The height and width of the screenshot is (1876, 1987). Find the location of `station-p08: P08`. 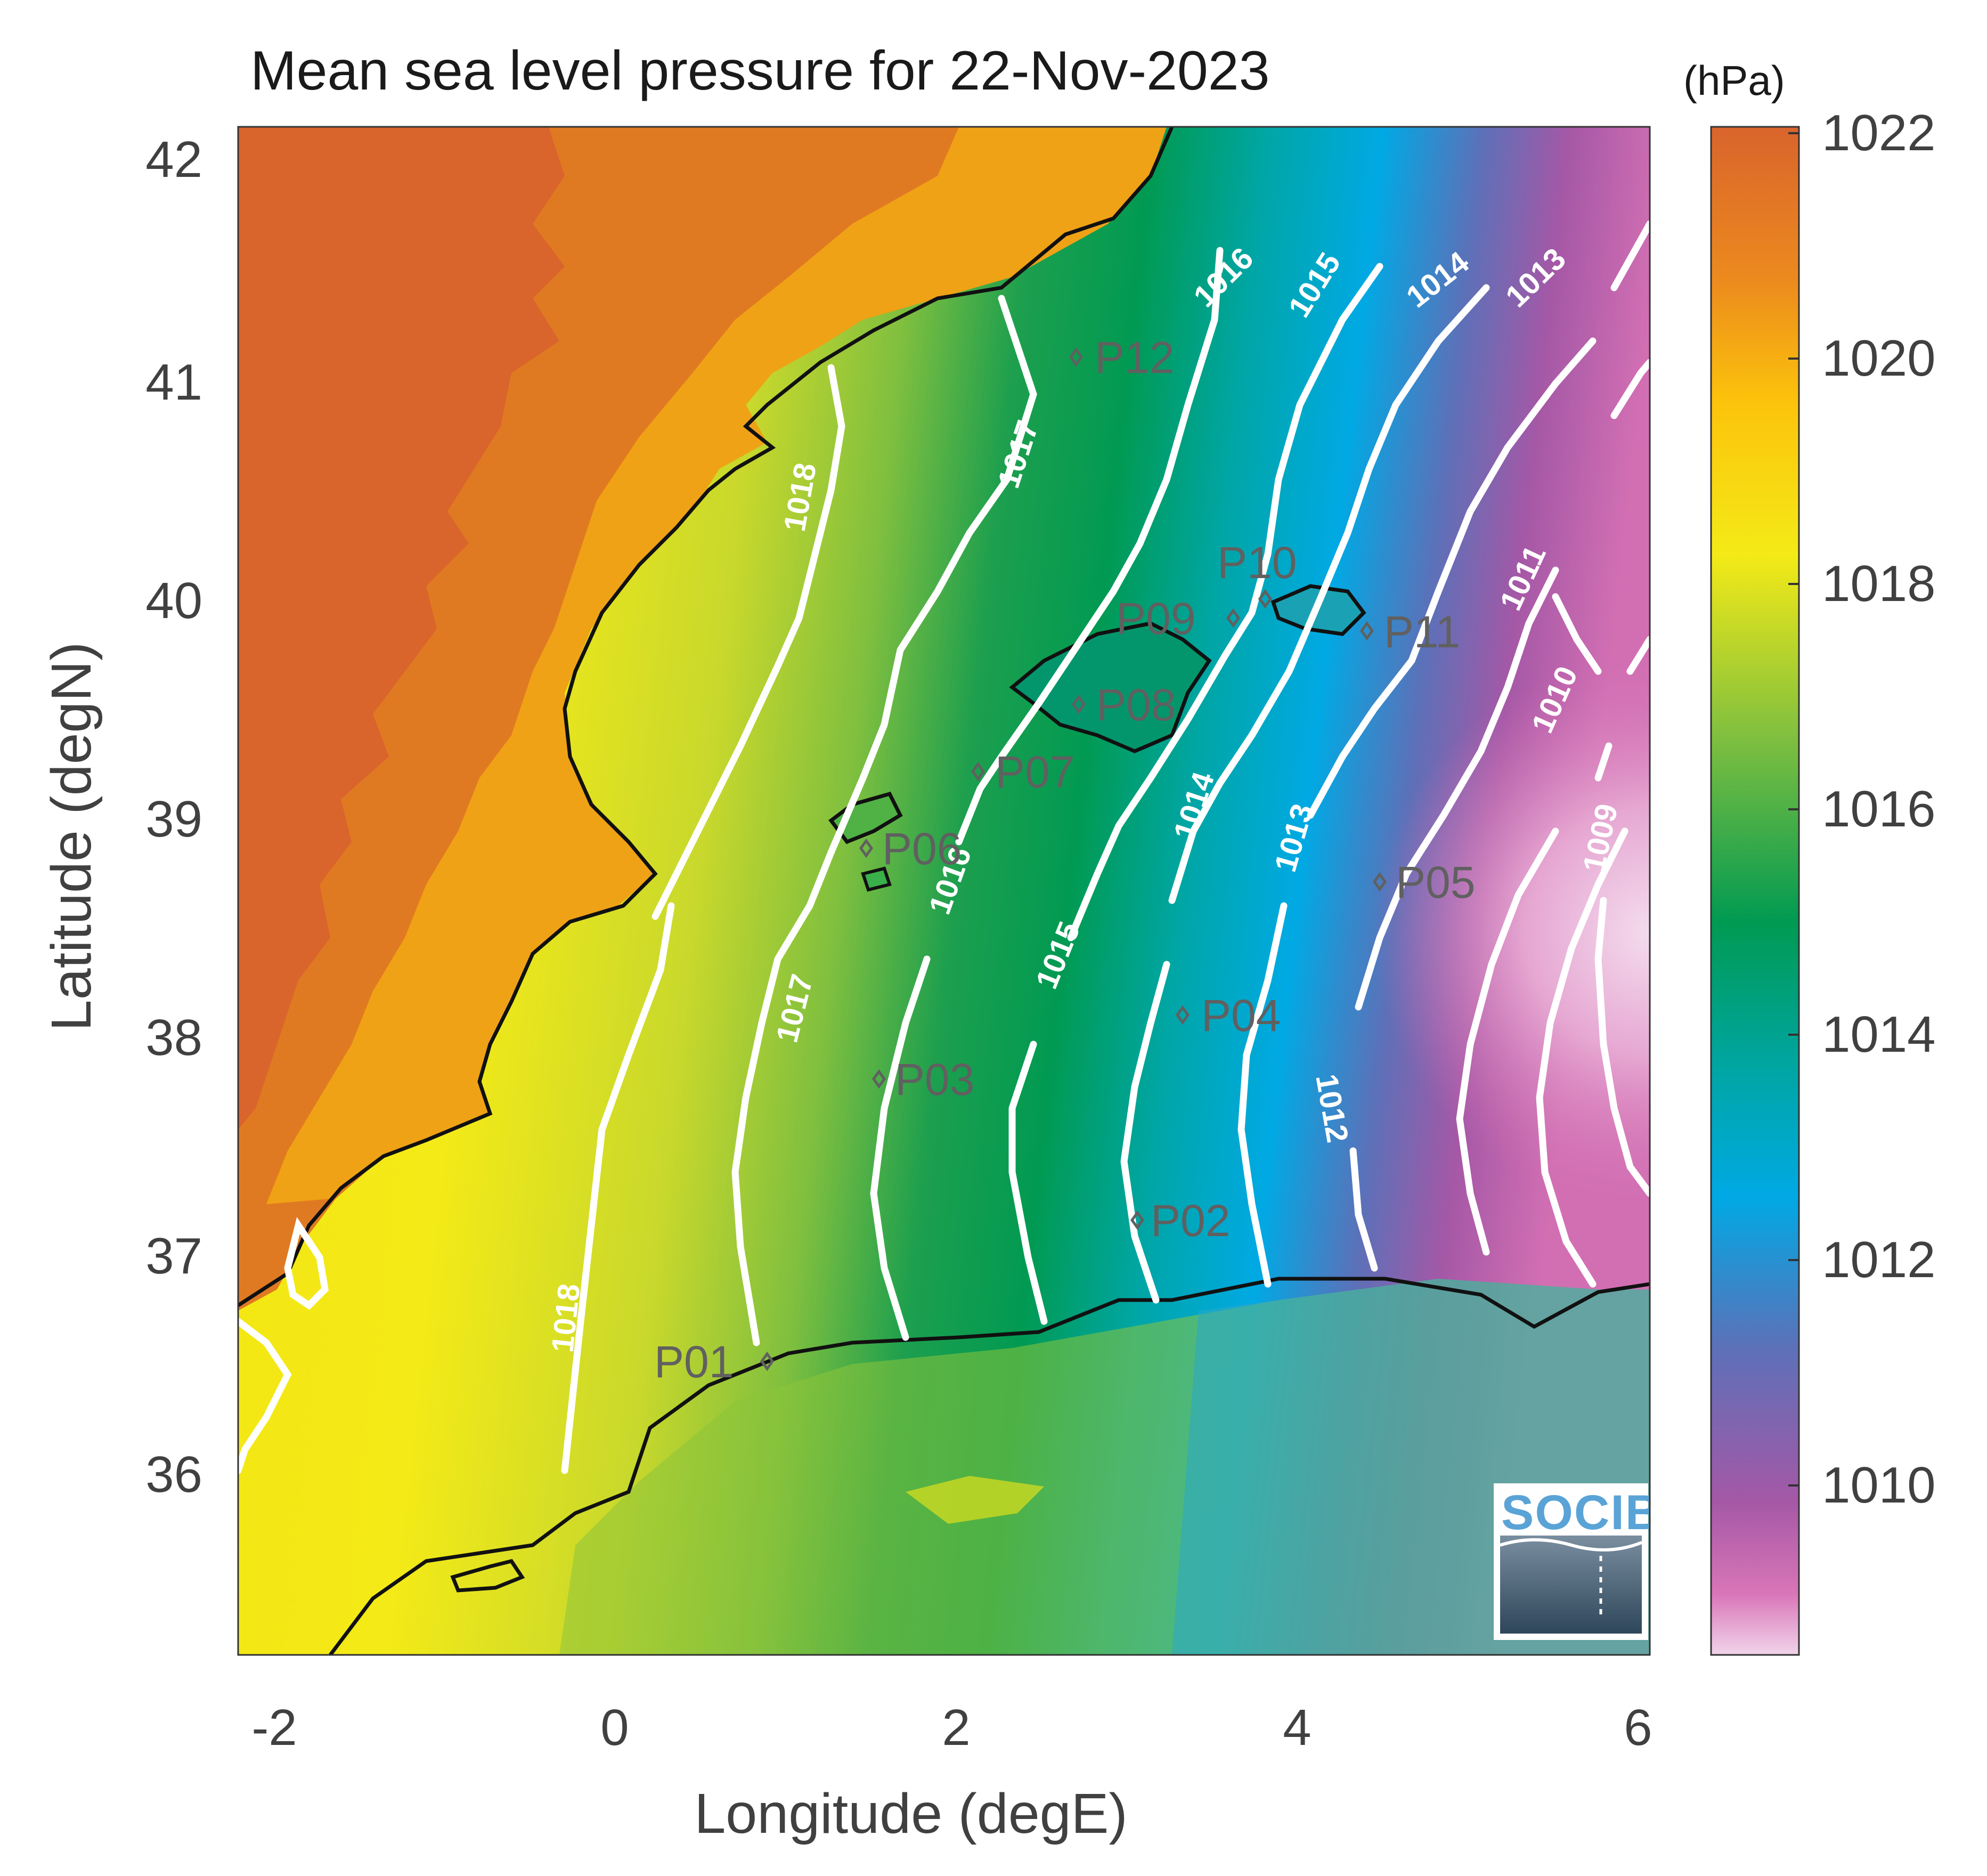

station-p08: P08 is located at coordinates (1123, 705).